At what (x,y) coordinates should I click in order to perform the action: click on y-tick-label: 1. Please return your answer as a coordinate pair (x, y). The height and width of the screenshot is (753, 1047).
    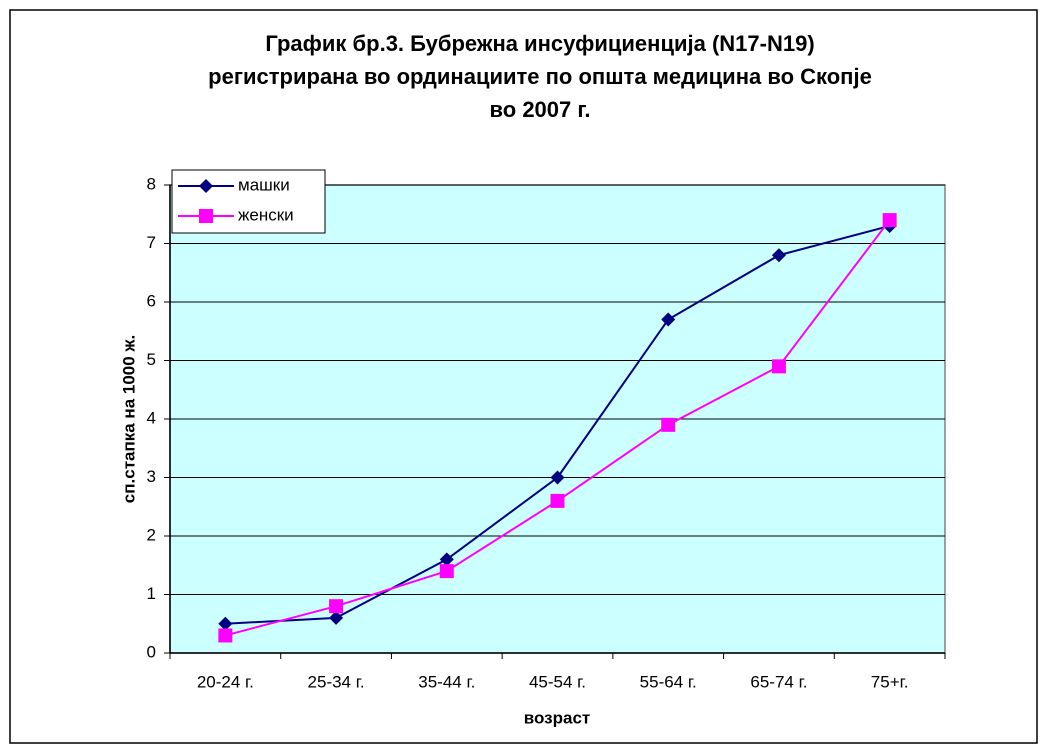
    Looking at the image, I should click on (151, 593).